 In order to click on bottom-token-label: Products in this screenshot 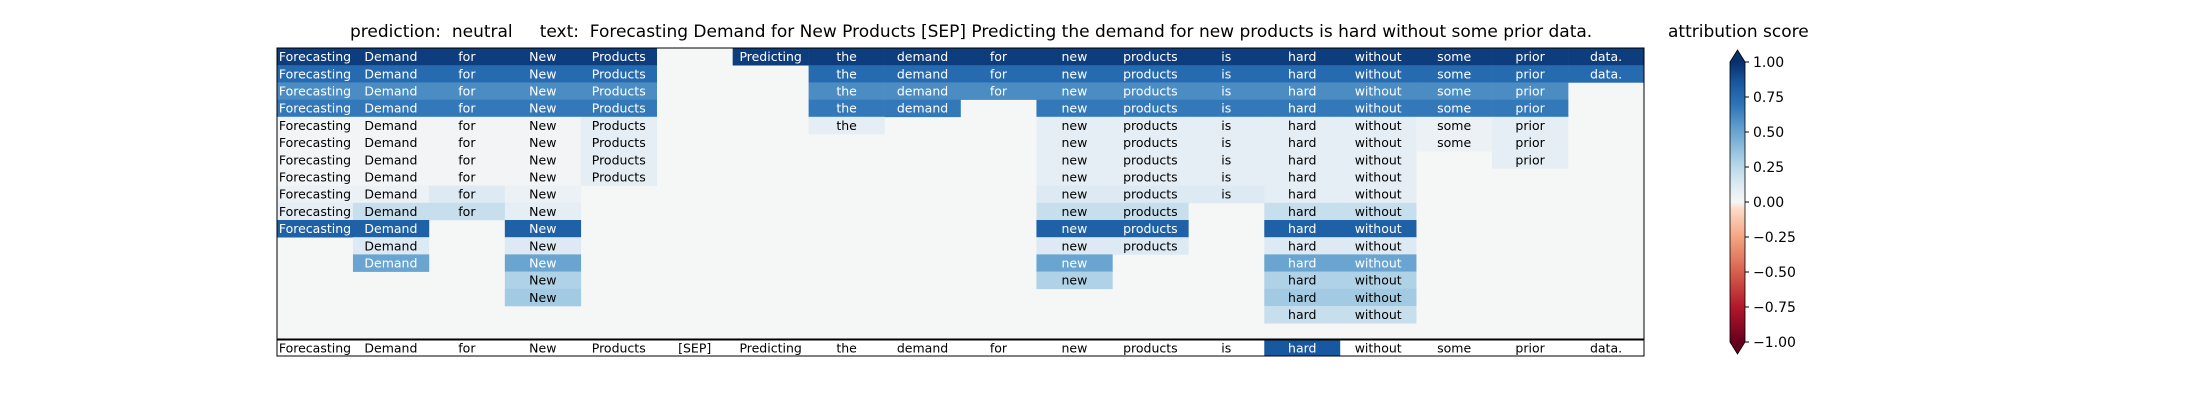, I will do `click(619, 348)`.